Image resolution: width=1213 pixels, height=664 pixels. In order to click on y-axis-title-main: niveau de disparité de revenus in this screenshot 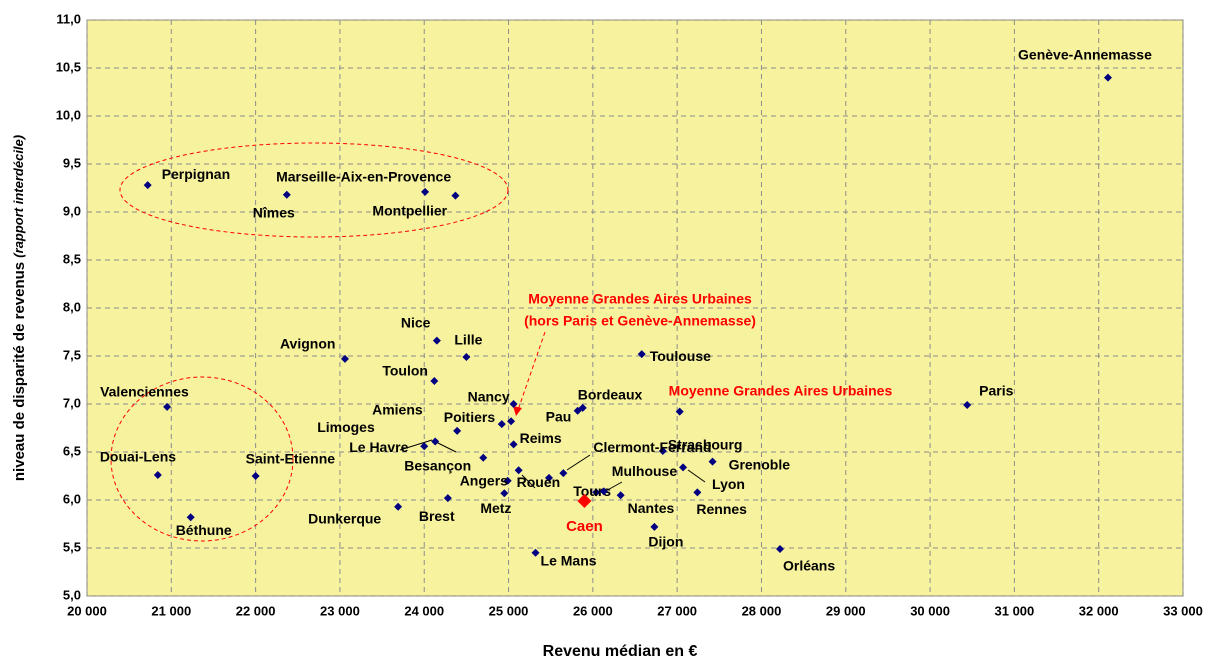, I will do `click(19, 371)`.